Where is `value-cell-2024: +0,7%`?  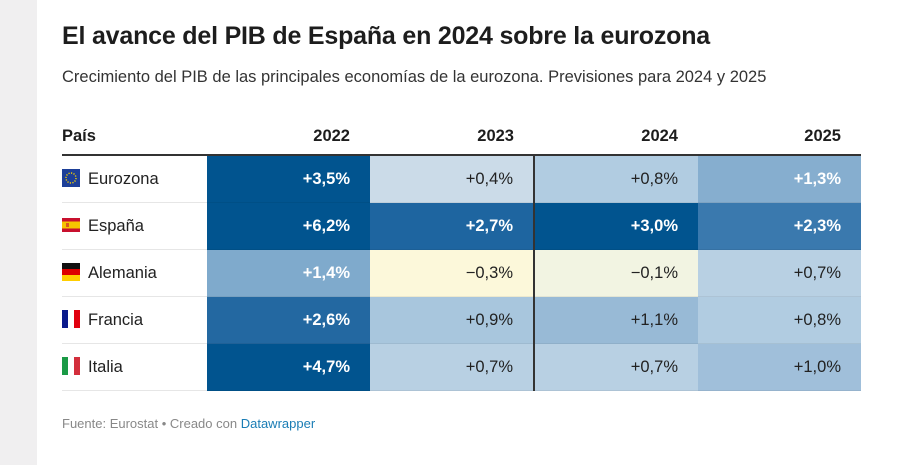 value-cell-2024: +0,7% is located at coordinates (616, 367).